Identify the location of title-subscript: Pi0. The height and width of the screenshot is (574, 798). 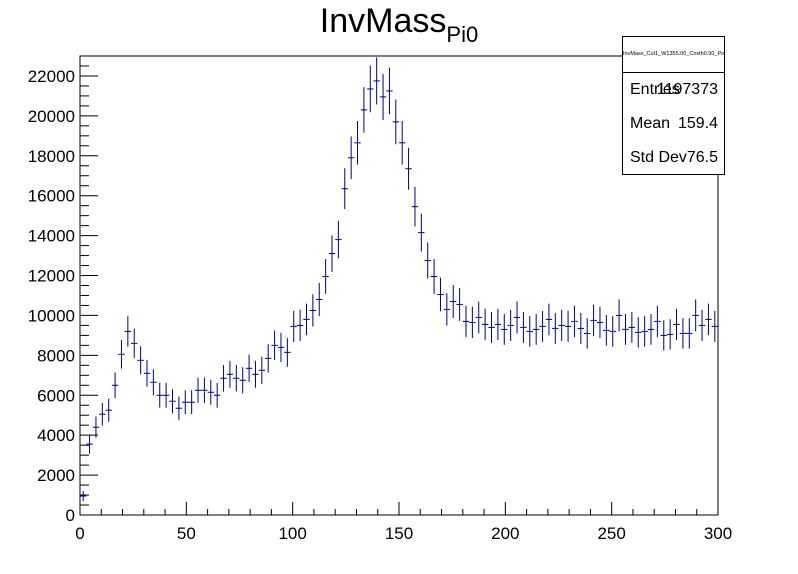
(462, 34).